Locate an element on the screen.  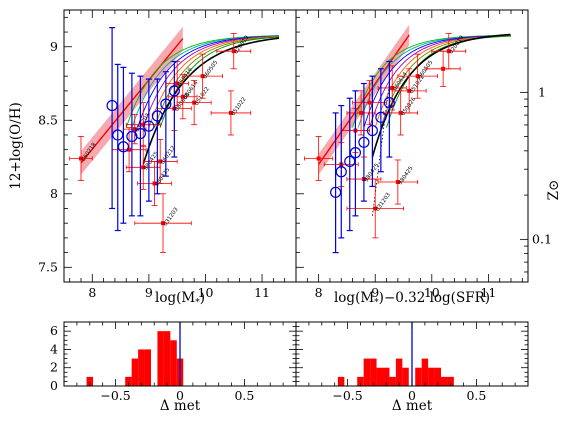
y-tick-label: 8.5 is located at coordinates (48, 119).